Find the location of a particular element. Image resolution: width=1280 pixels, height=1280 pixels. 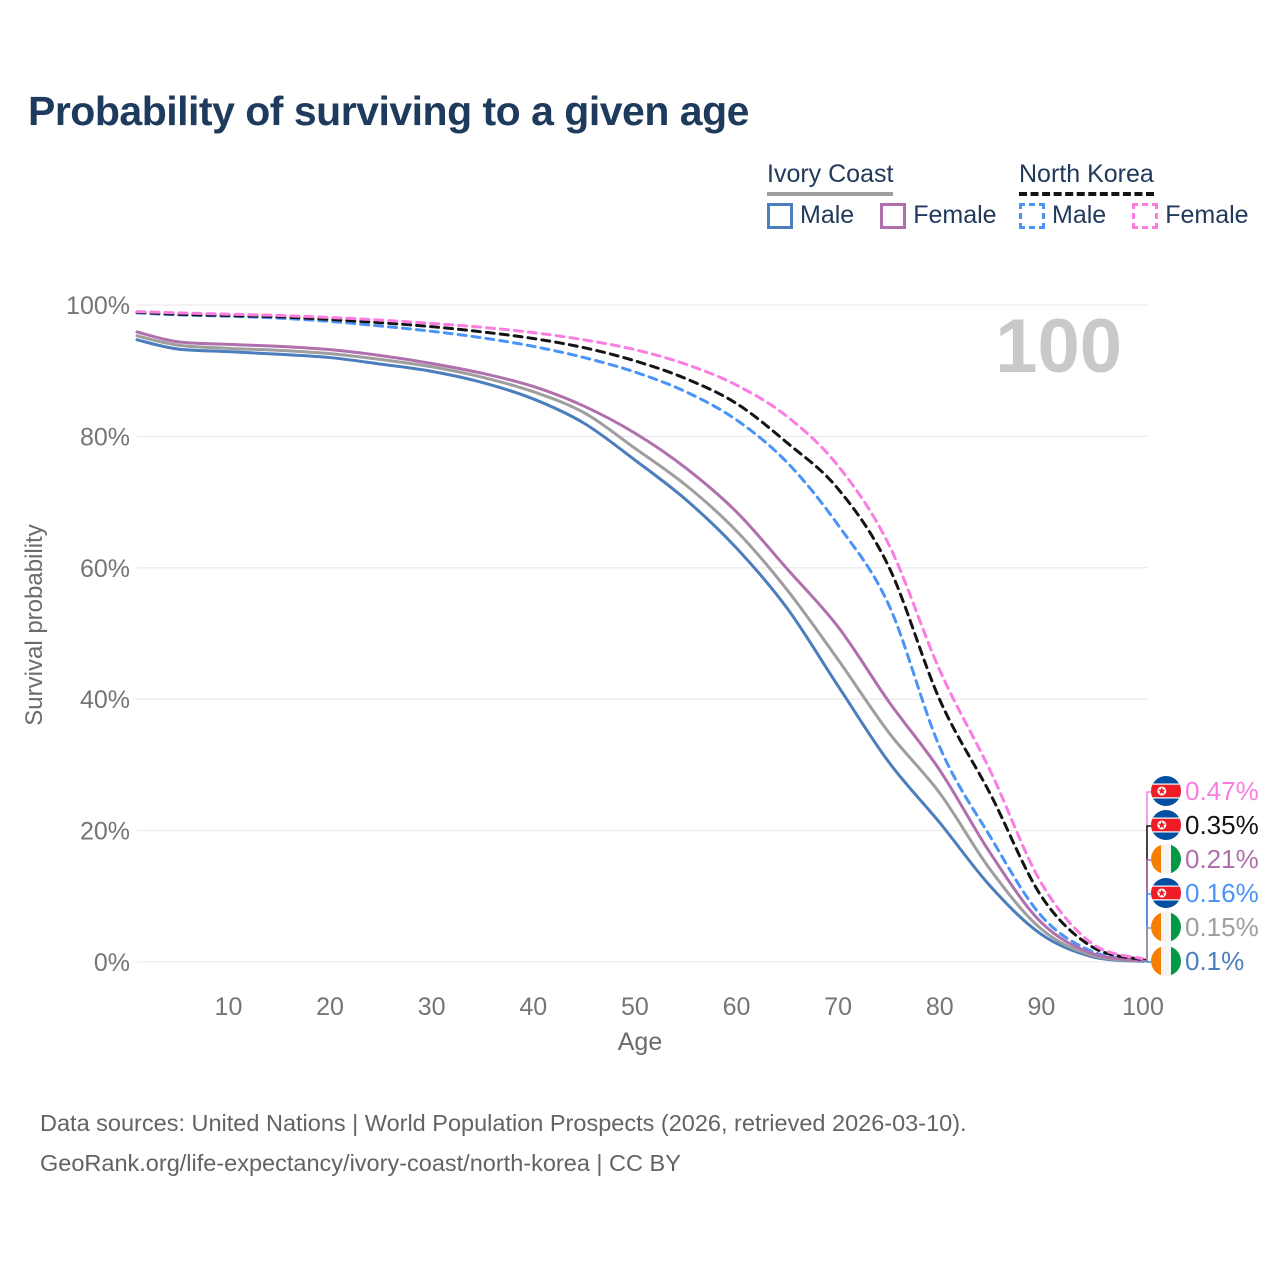

end-value-label: 0.1% is located at coordinates (1214, 961).